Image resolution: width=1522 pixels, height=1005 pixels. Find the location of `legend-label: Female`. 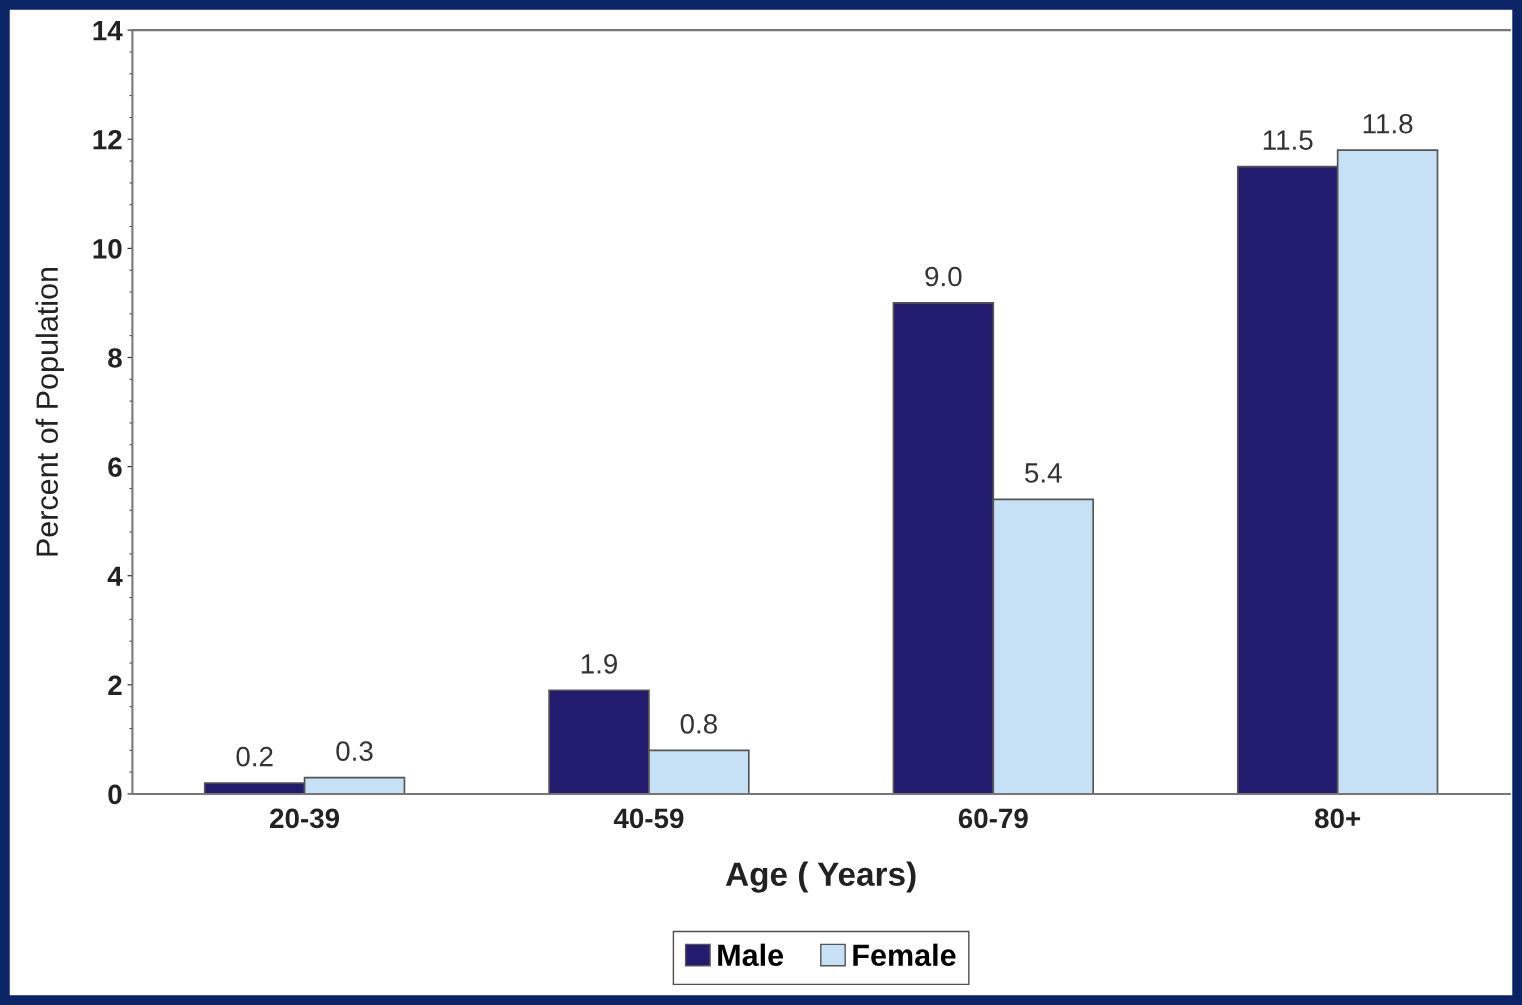

legend-label: Female is located at coordinates (904, 955).